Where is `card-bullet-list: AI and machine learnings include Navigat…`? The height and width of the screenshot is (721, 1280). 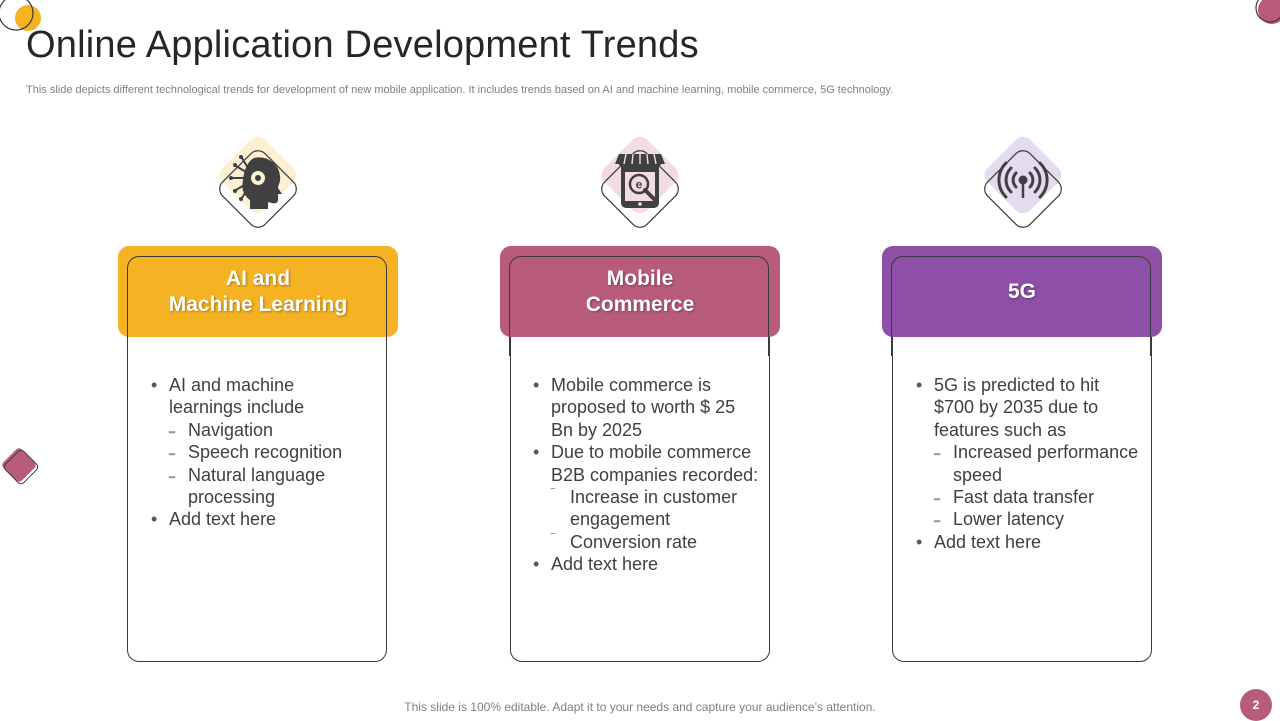 card-bullet-list: AI and machine learnings include Navigat… is located at coordinates (256, 452).